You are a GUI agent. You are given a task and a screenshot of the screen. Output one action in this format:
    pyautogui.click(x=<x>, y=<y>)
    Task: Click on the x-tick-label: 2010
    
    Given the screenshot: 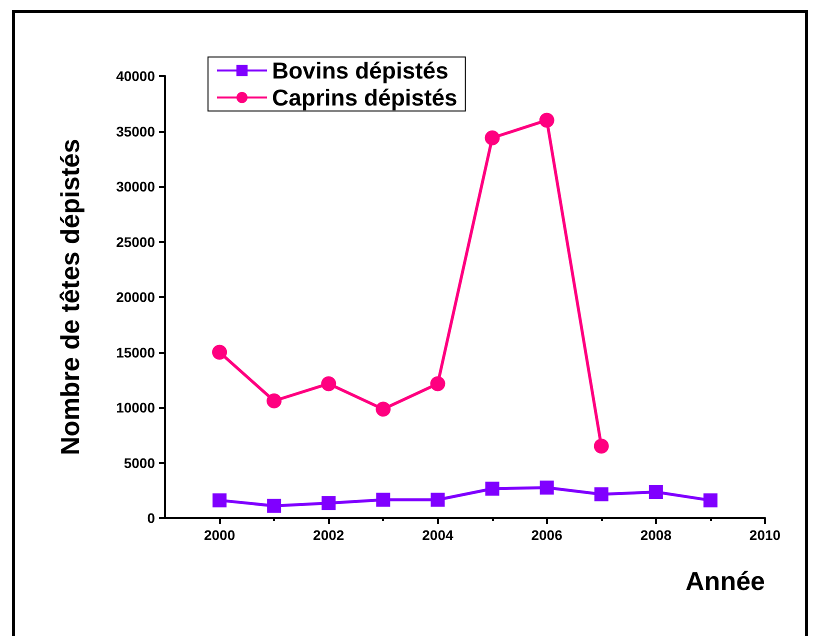 What is the action you would take?
    pyautogui.click(x=765, y=535)
    